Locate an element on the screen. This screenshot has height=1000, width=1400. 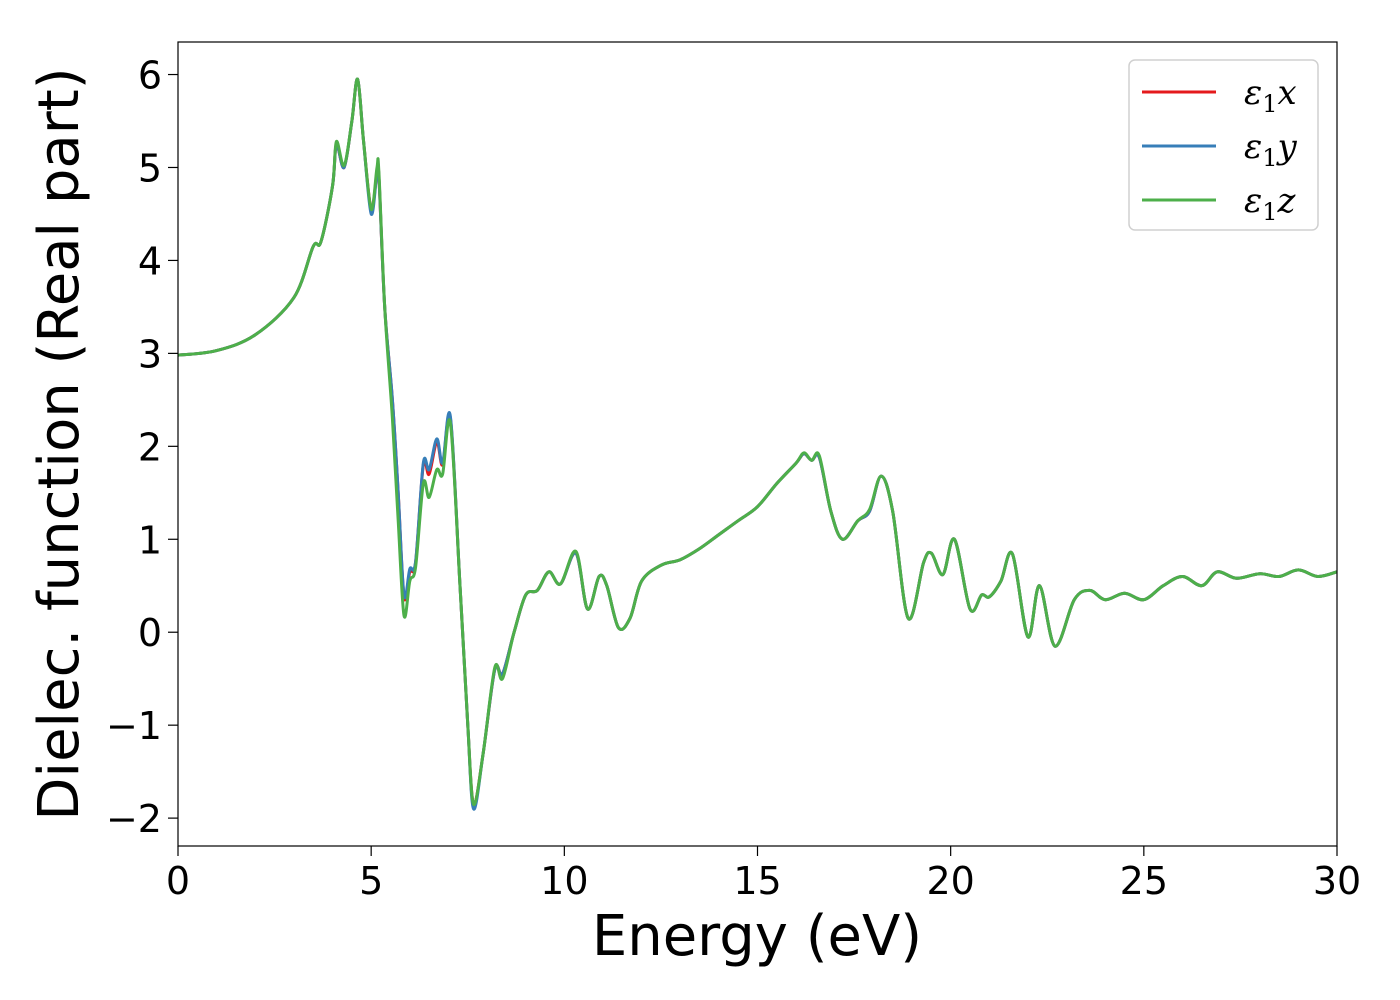
x-axis-title: Energy (eV) is located at coordinates (757, 936).